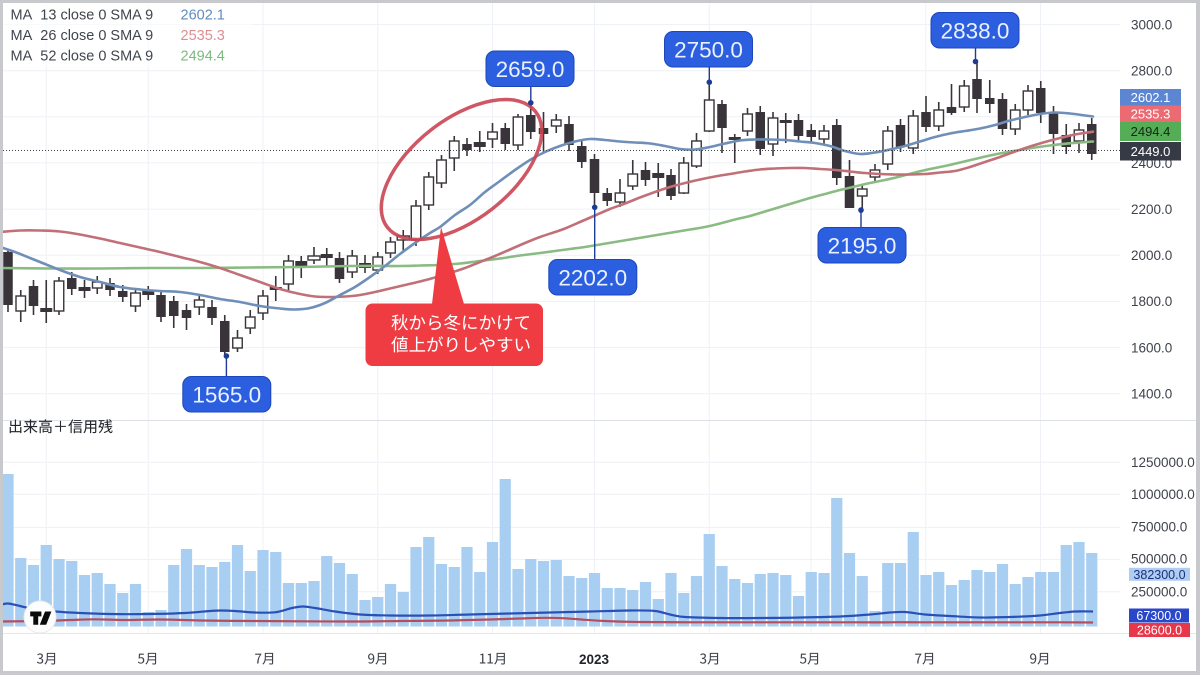  I want to click on svg-text: 382300.0, so click(1159, 575).